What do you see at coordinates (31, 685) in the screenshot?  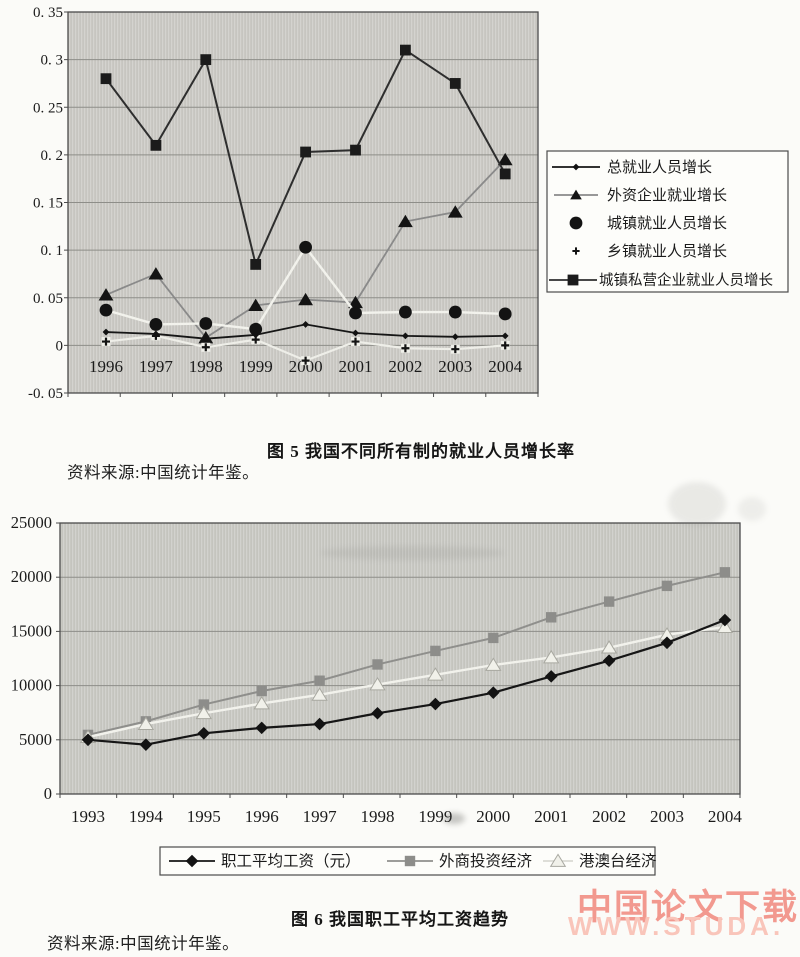 I see `y-tick-label: 10000` at bounding box center [31, 685].